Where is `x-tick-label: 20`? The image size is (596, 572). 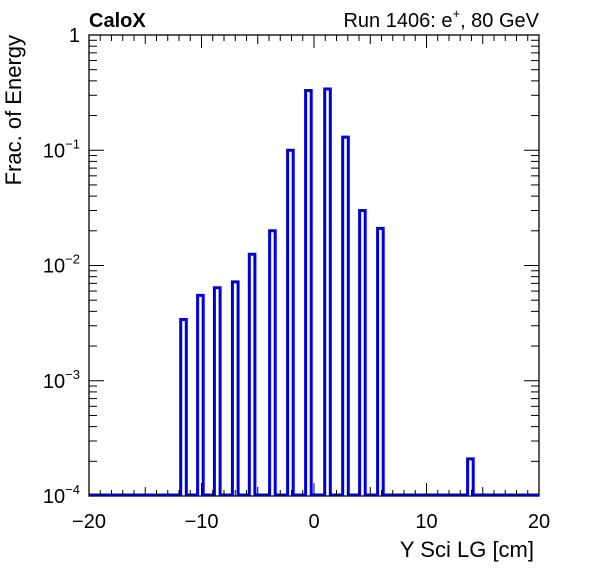
x-tick-label: 20 is located at coordinates (539, 522).